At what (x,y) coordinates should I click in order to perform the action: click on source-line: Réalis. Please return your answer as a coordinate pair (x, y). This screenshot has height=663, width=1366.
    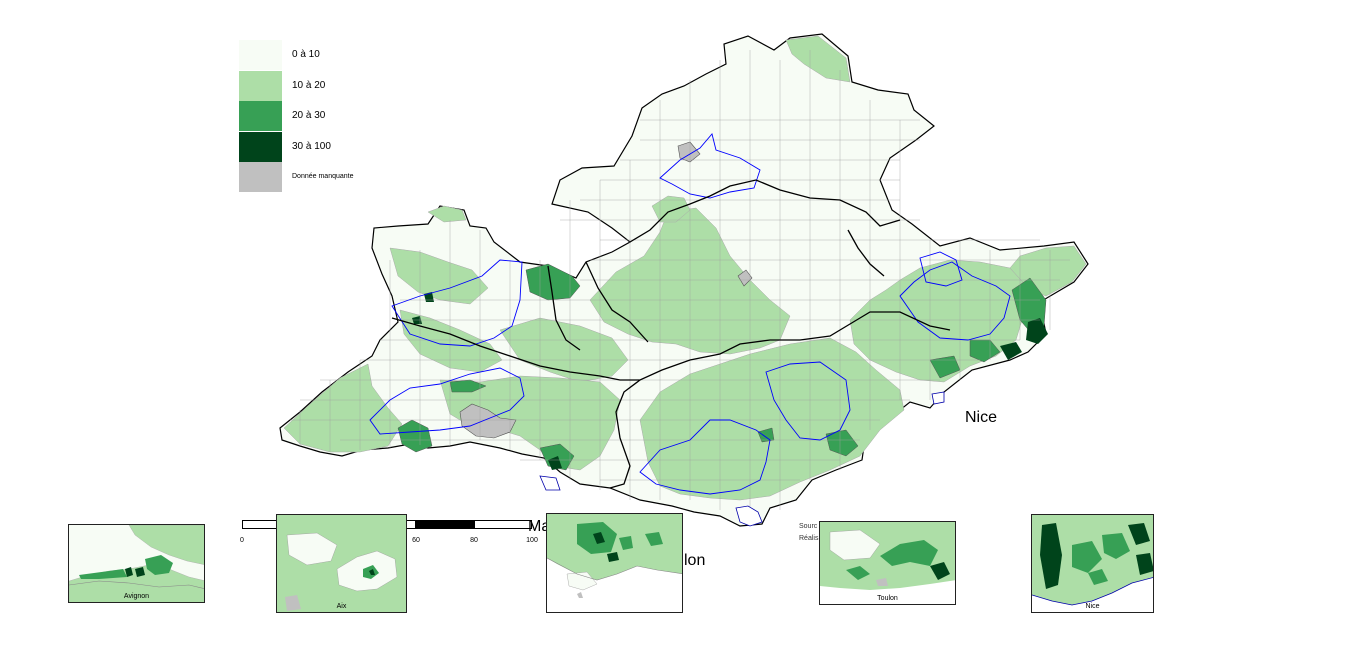
    Looking at the image, I should click on (809, 538).